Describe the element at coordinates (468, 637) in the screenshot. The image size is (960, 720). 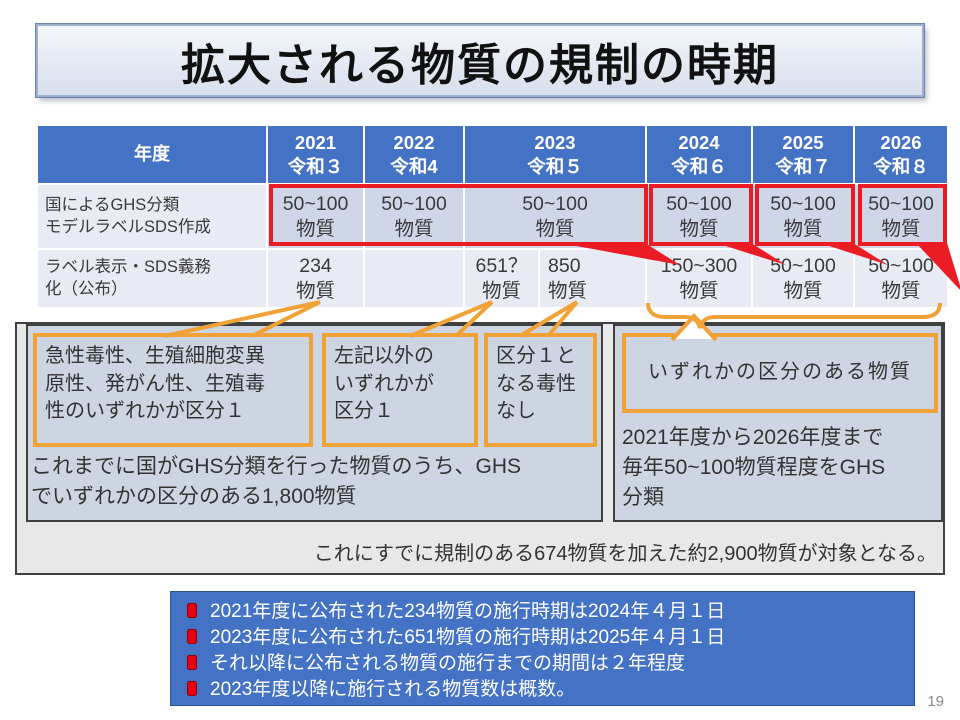
I see `bullet-text: 2023年度に公布された651物質の施行時期は2025年４月１日` at that location.